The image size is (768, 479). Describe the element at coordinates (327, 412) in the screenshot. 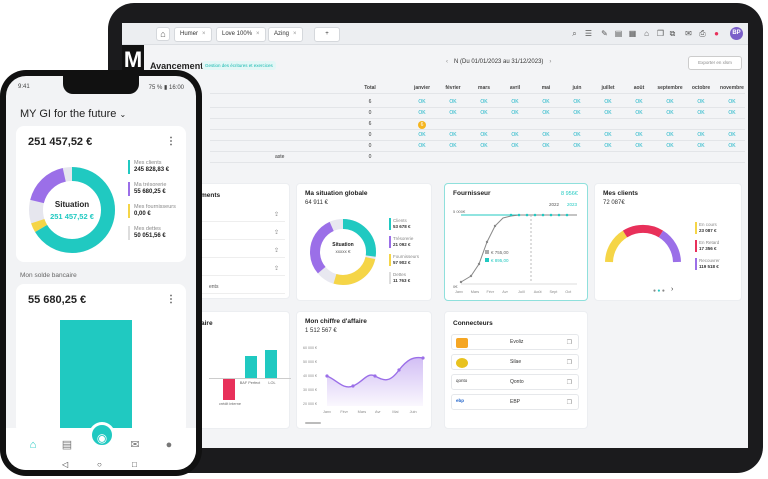

I see `axis-tick-label: Janv` at that location.